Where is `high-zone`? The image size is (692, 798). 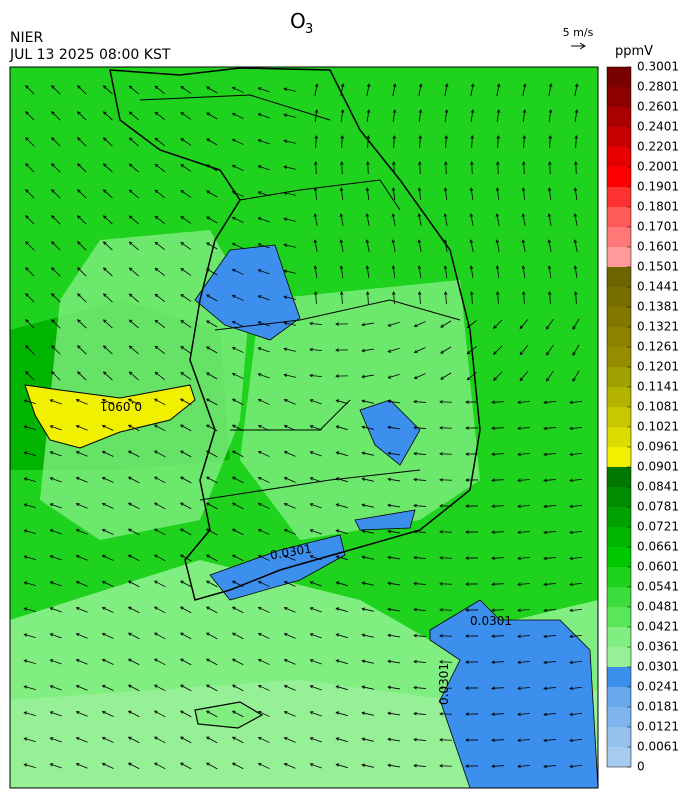
high-zone is located at coordinates (110, 416).